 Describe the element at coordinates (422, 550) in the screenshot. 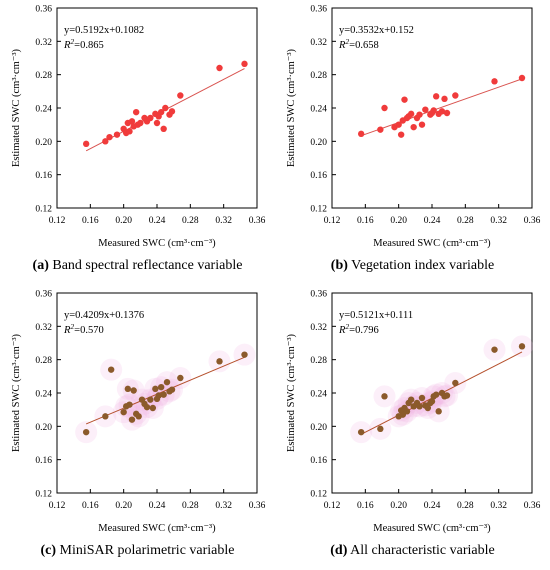

I see `caption-d-text: All characteristic variable` at that location.